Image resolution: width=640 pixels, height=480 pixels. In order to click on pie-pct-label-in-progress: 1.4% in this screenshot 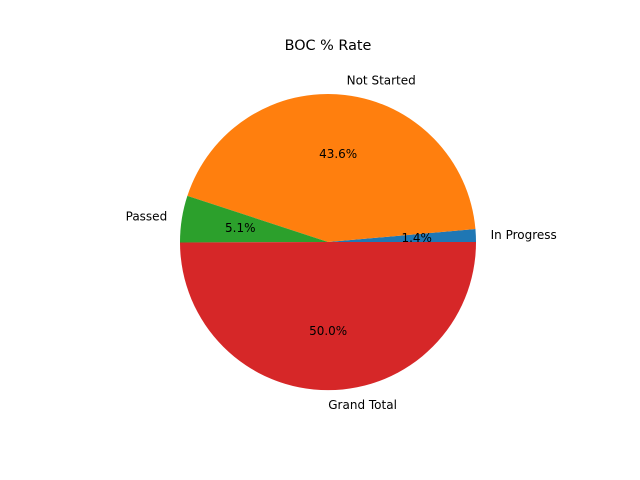, I will do `click(416, 238)`.